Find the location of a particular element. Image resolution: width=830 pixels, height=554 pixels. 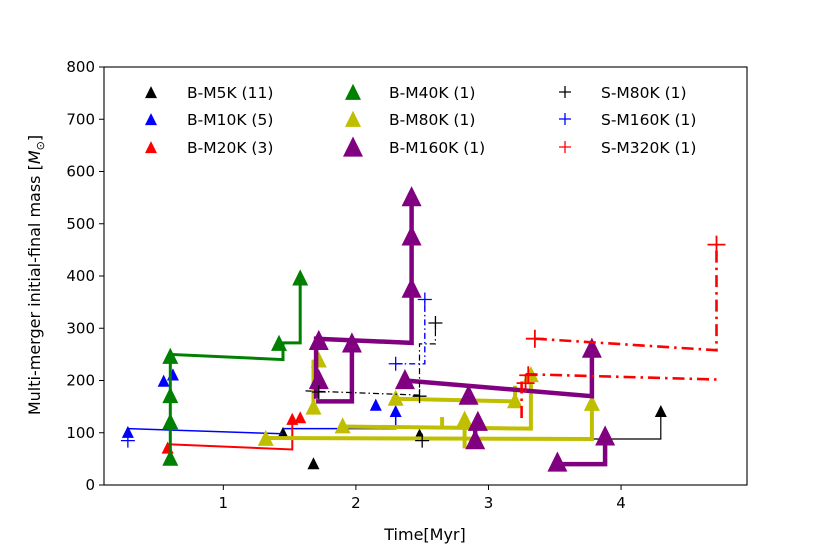

x-tick-label: 3 is located at coordinates (489, 503).